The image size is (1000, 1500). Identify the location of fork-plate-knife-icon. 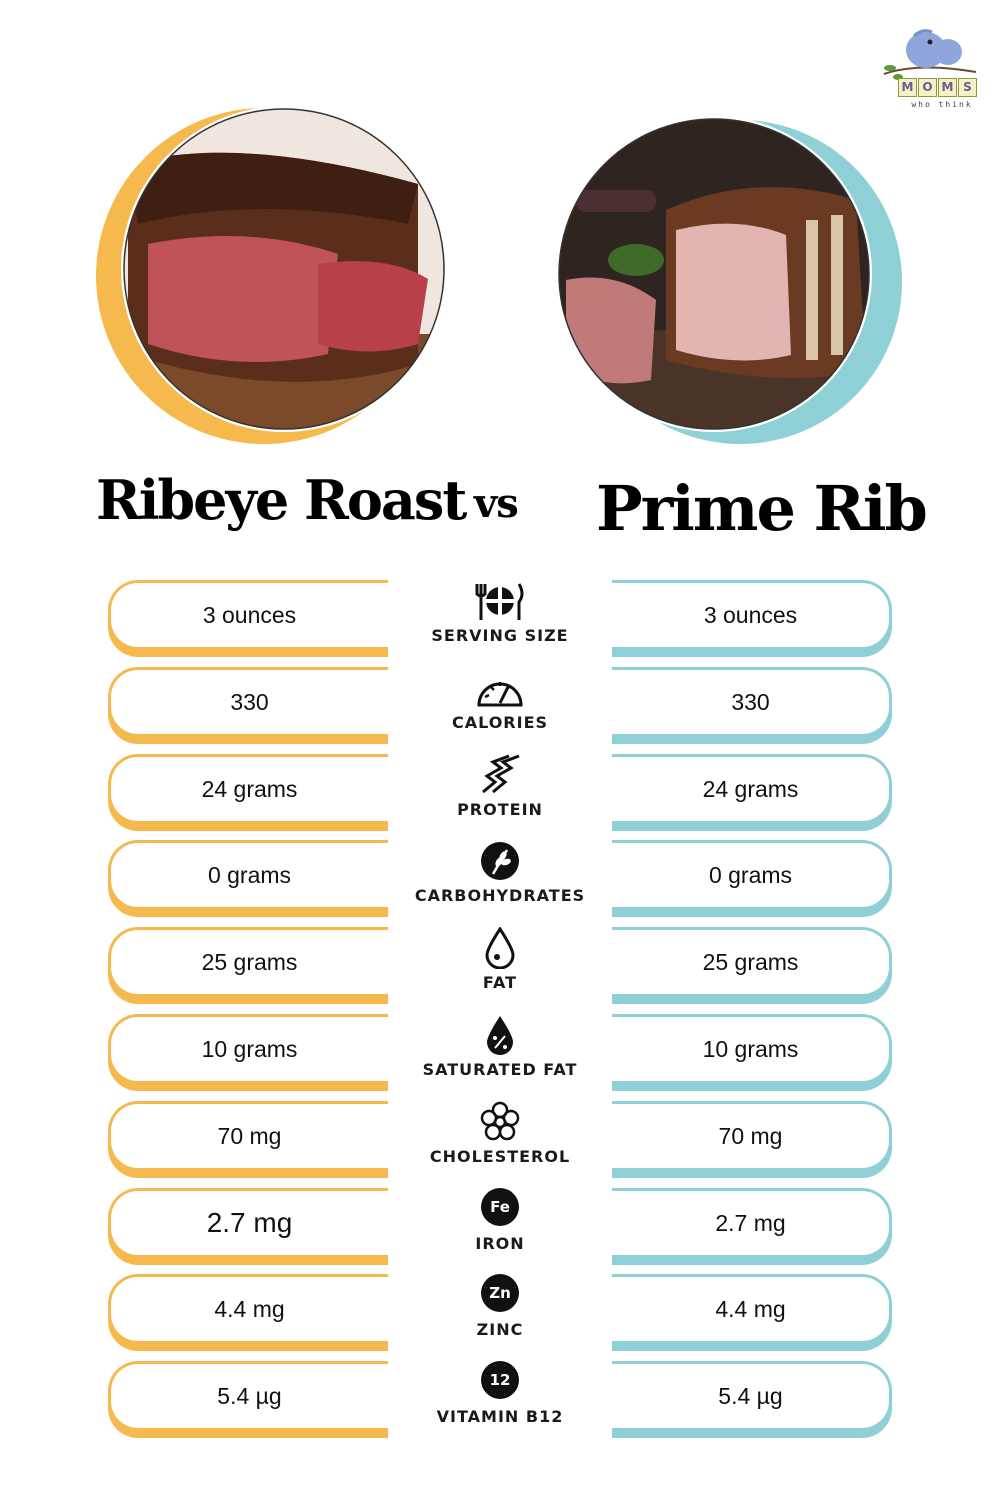
(499, 601).